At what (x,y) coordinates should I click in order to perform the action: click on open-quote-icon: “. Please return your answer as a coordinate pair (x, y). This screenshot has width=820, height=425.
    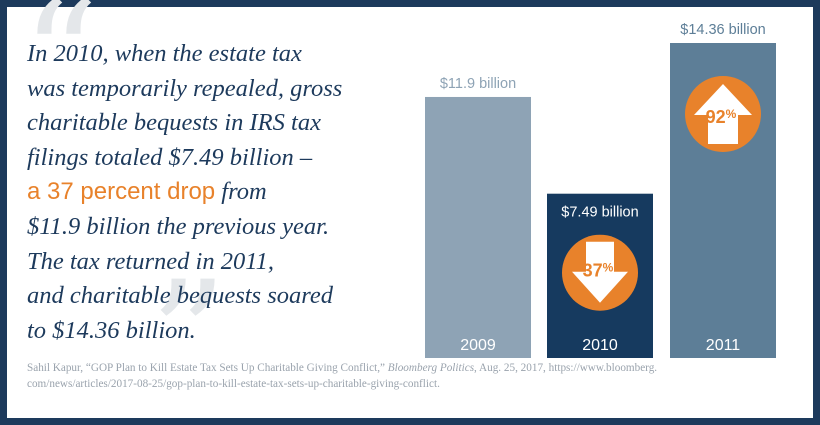
    Looking at the image, I should click on (60, 72).